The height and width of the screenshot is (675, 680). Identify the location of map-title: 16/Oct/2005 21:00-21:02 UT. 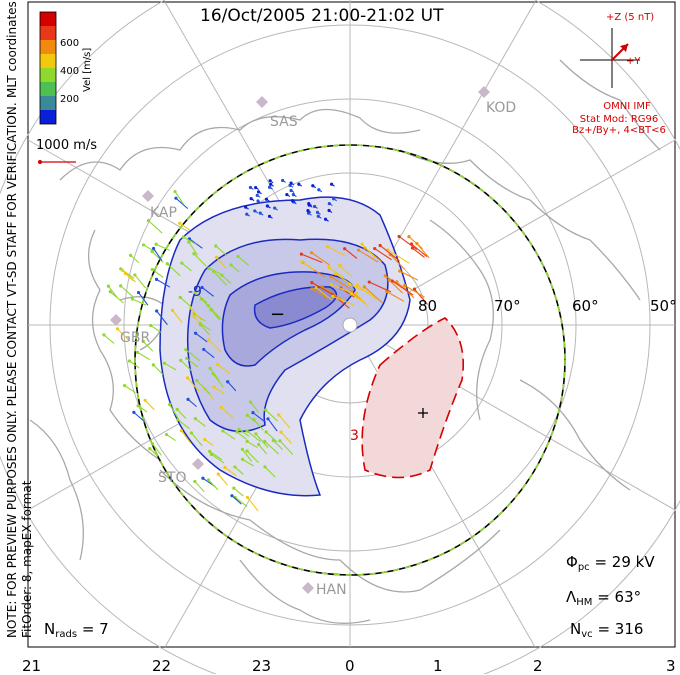
(322, 16).